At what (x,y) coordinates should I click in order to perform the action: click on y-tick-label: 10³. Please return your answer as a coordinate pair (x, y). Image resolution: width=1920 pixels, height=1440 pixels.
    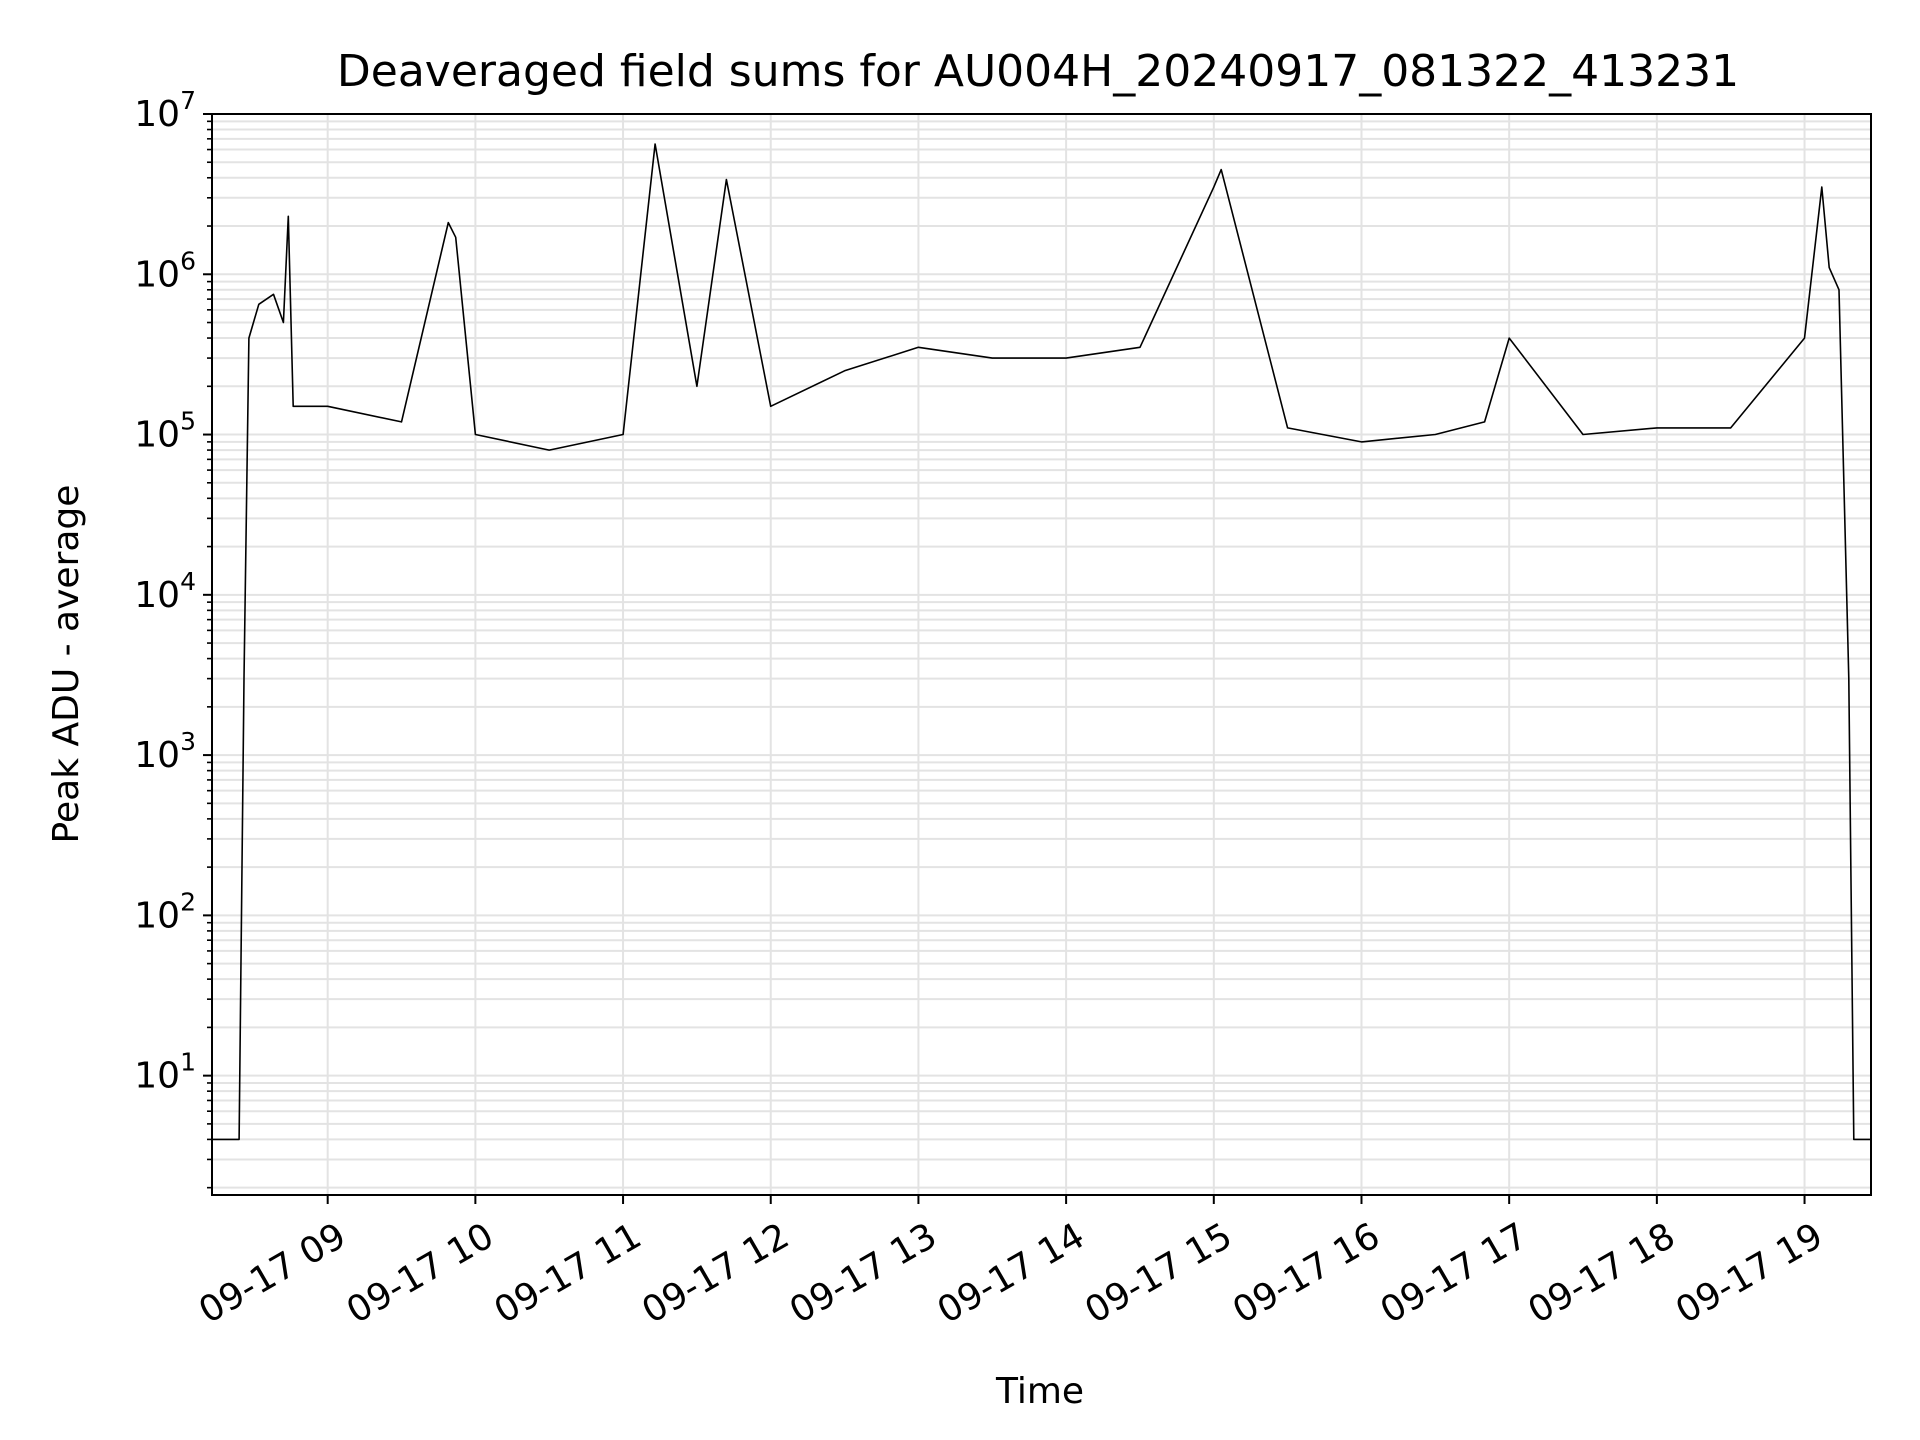
    Looking at the image, I should click on (165, 751).